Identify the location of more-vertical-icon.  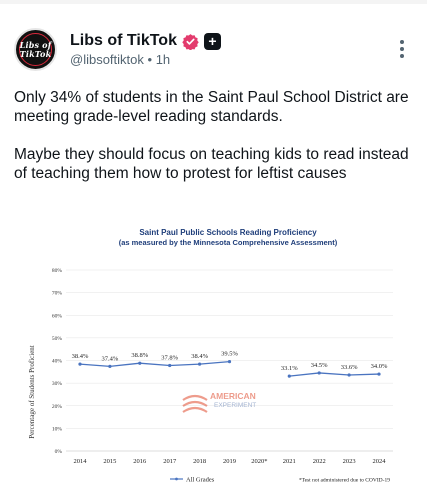
(402, 51).